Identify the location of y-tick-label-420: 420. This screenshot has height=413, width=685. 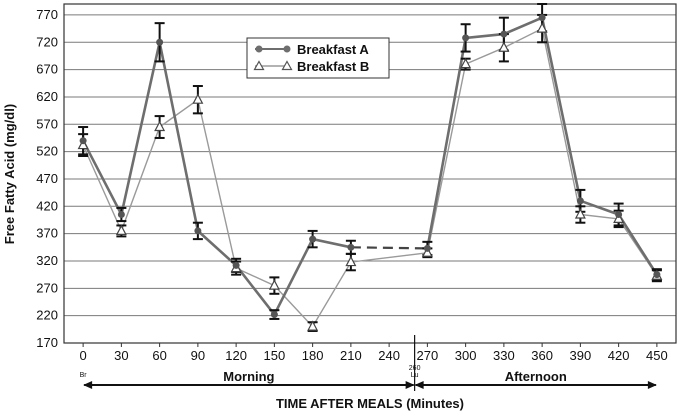
(47, 205).